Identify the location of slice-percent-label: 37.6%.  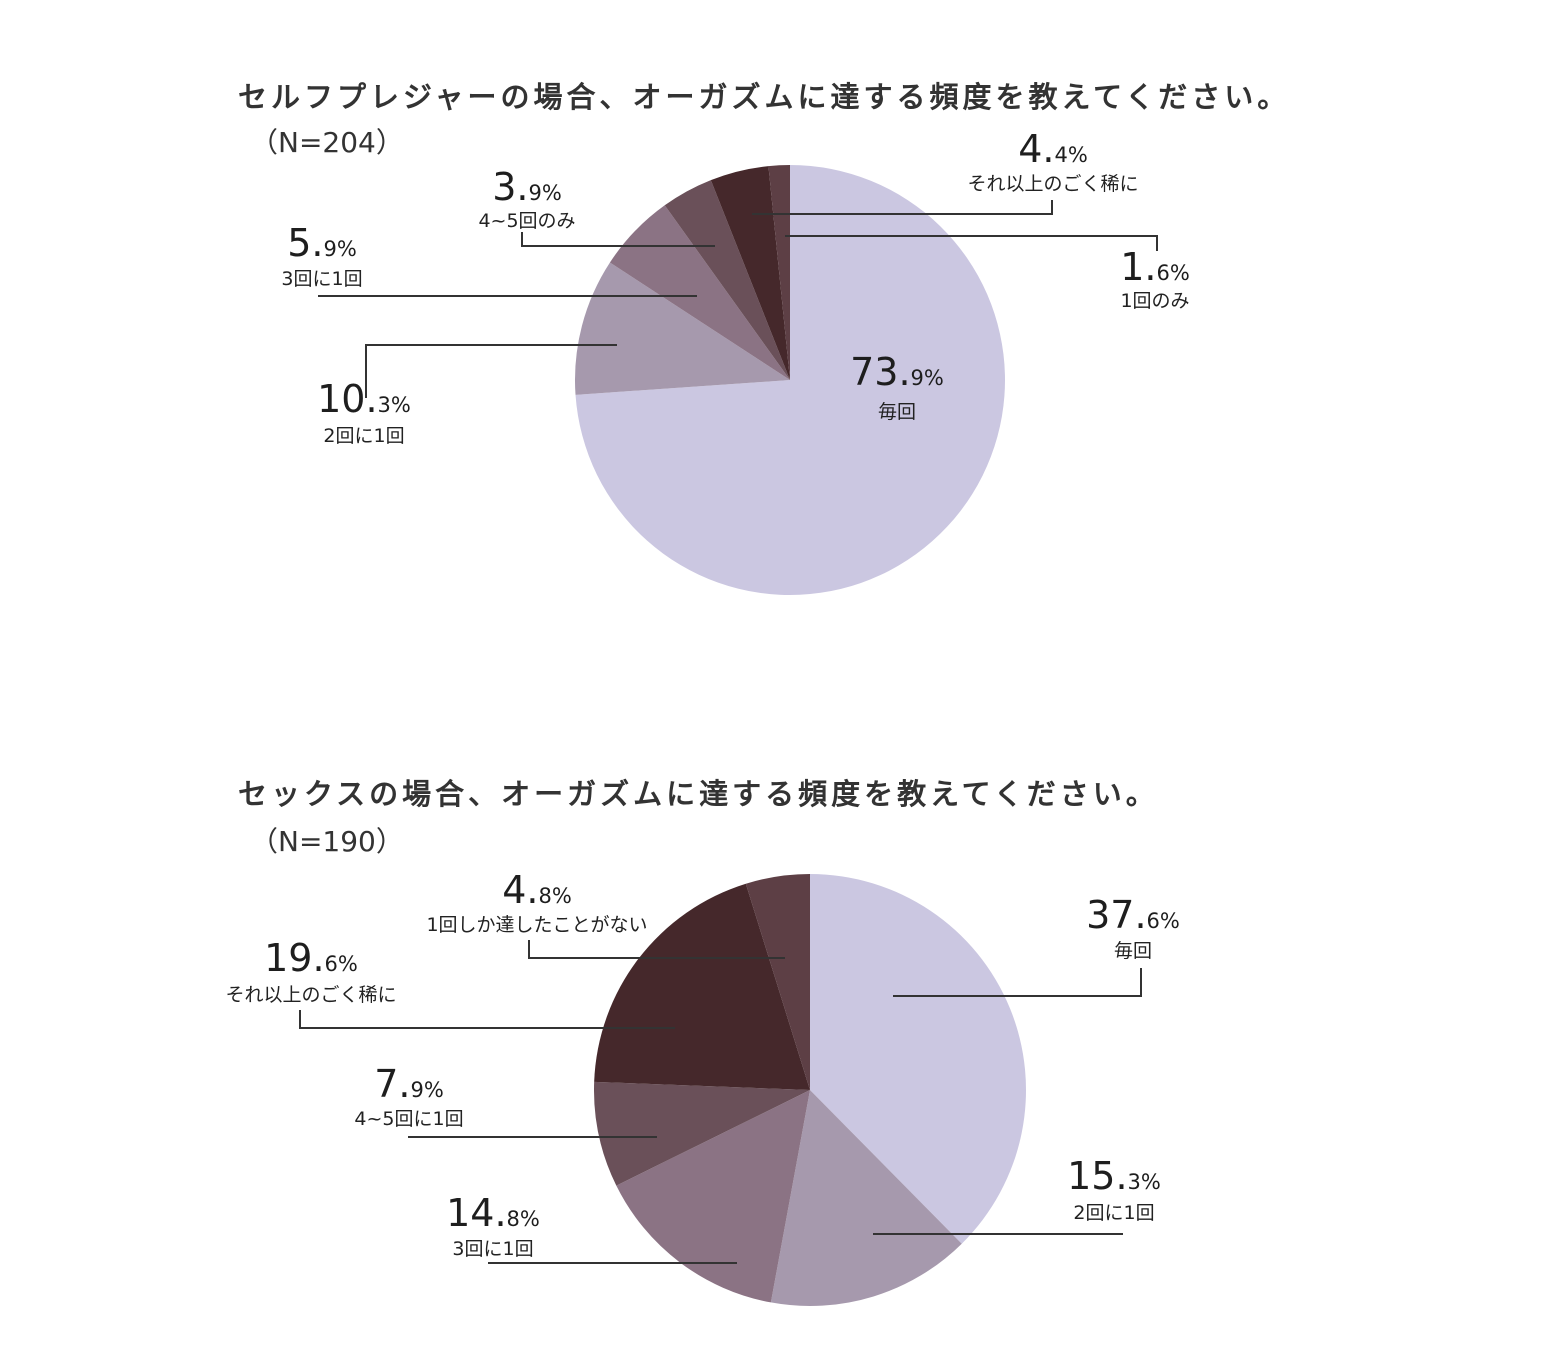
(1133, 915).